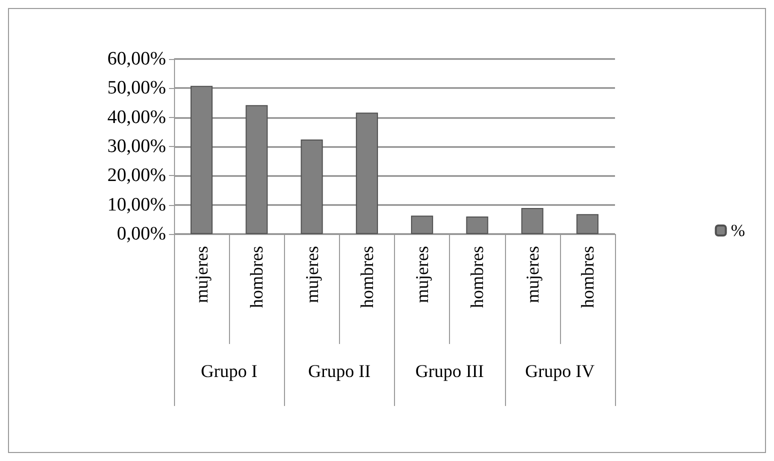 Image resolution: width=774 pixels, height=461 pixels. I want to click on text: Grupo IV, so click(560, 371).